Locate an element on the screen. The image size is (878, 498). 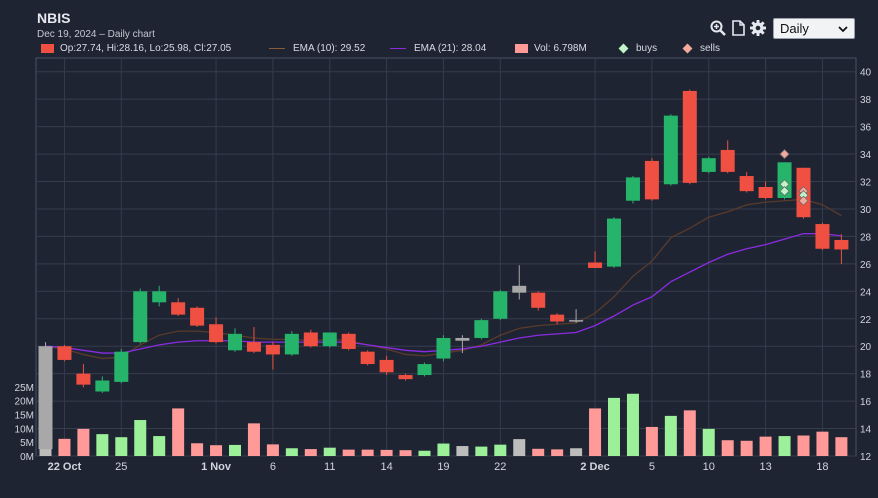
date-tick-label: 25 is located at coordinates (121, 467).